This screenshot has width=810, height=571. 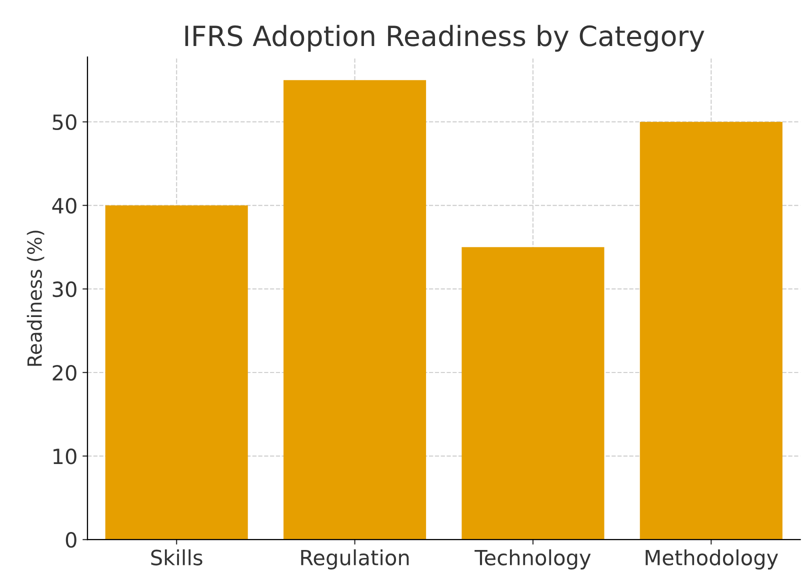 What do you see at coordinates (71, 540) in the screenshot?
I see `y-tick-label: 0` at bounding box center [71, 540].